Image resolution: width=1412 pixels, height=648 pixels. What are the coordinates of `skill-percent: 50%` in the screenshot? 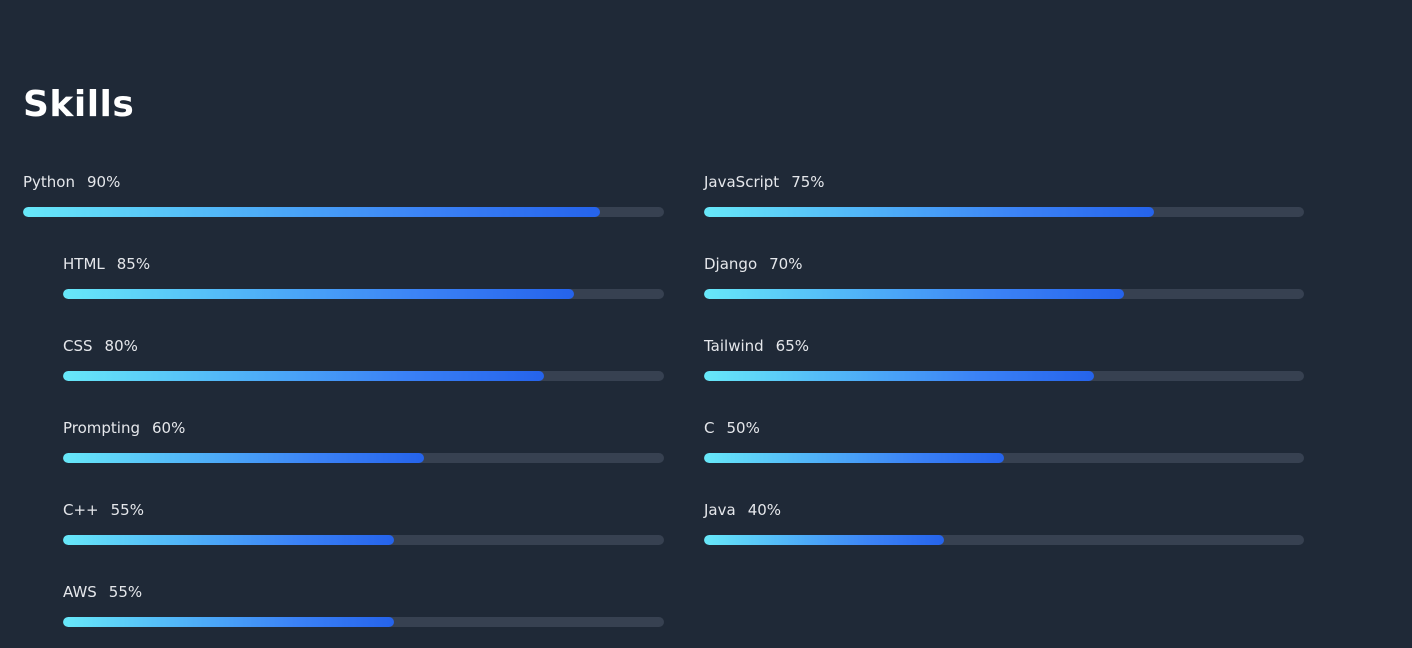 It's located at (743, 428).